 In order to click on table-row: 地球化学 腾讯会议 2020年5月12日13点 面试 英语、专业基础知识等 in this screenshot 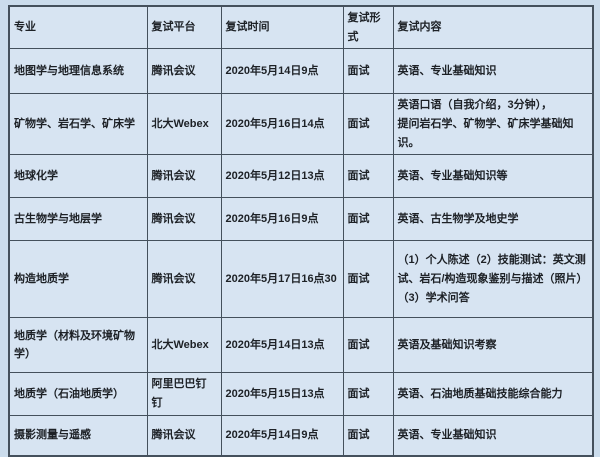, I will do `click(301, 176)`.